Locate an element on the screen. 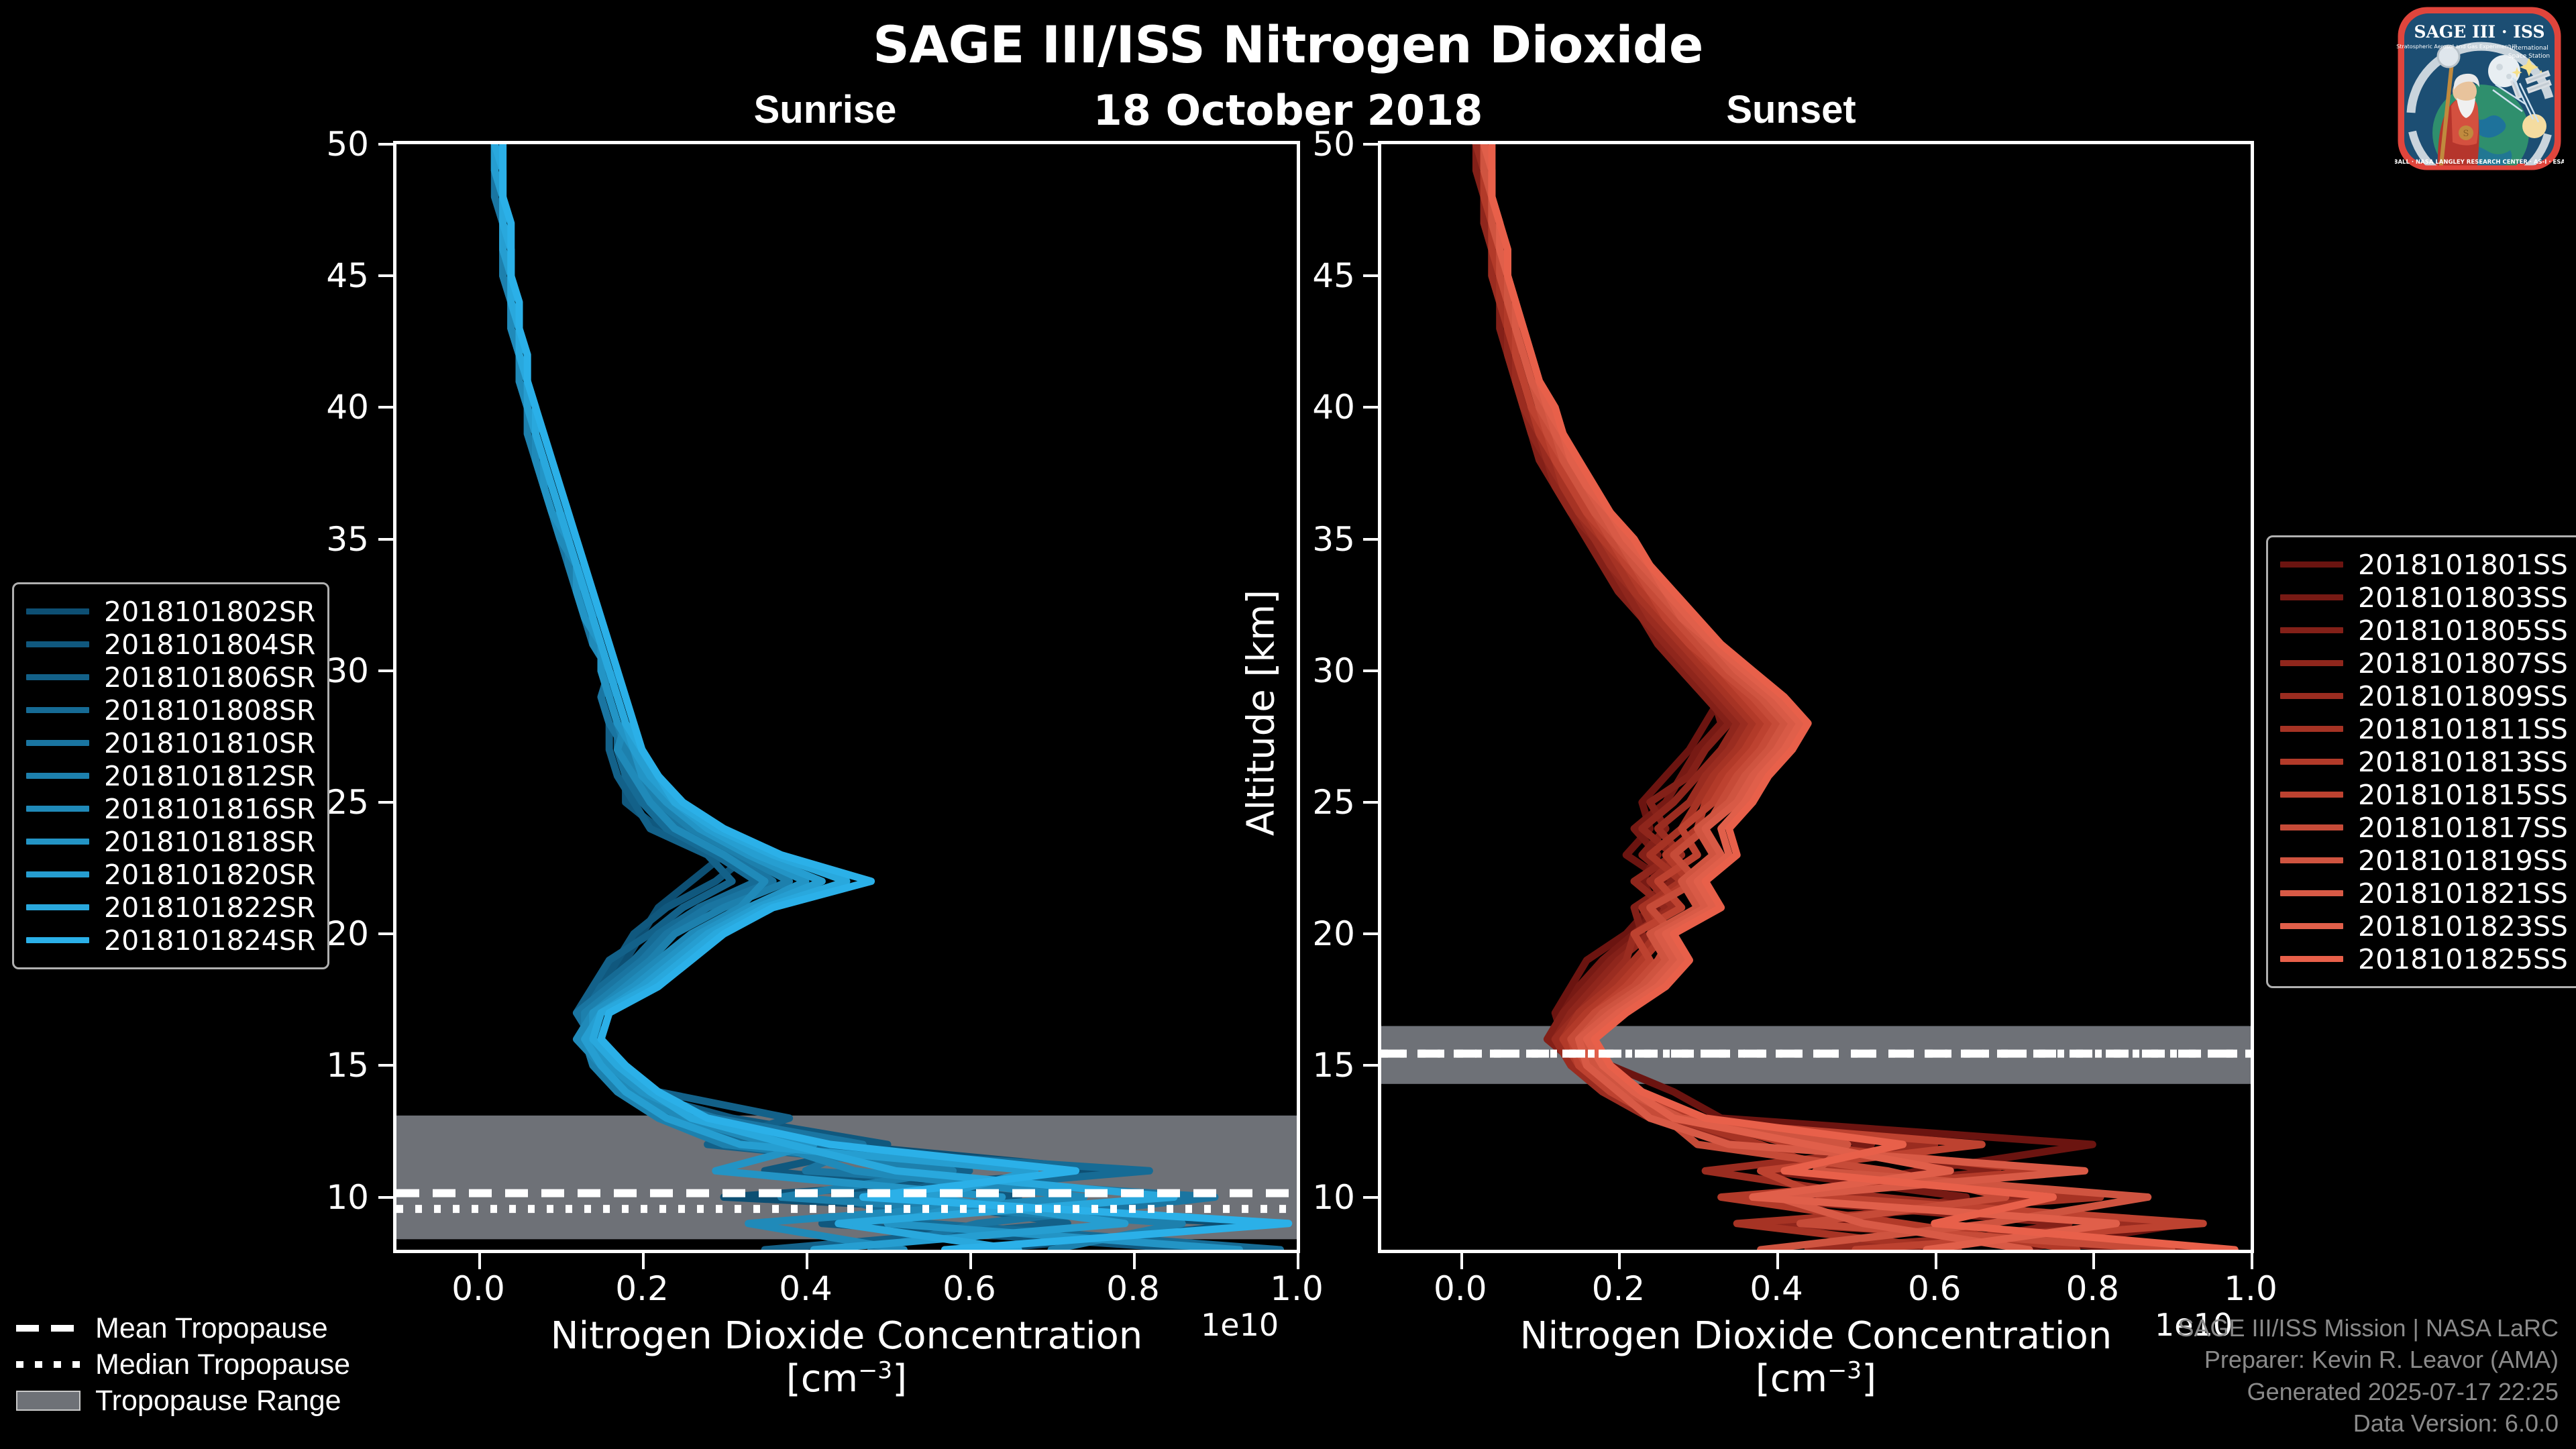  legend-item: 2018101812SR is located at coordinates (170, 775).